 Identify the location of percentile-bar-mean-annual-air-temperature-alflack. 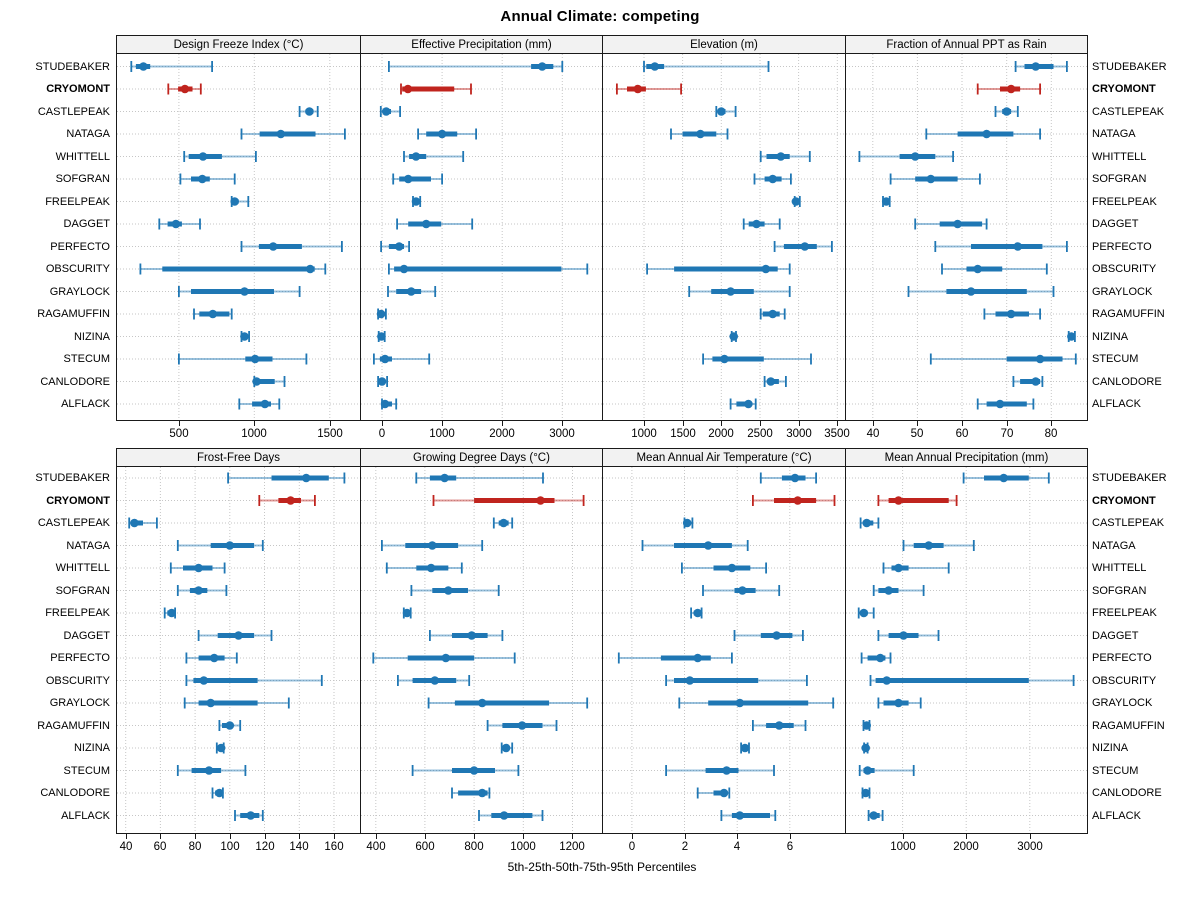
(748, 815).